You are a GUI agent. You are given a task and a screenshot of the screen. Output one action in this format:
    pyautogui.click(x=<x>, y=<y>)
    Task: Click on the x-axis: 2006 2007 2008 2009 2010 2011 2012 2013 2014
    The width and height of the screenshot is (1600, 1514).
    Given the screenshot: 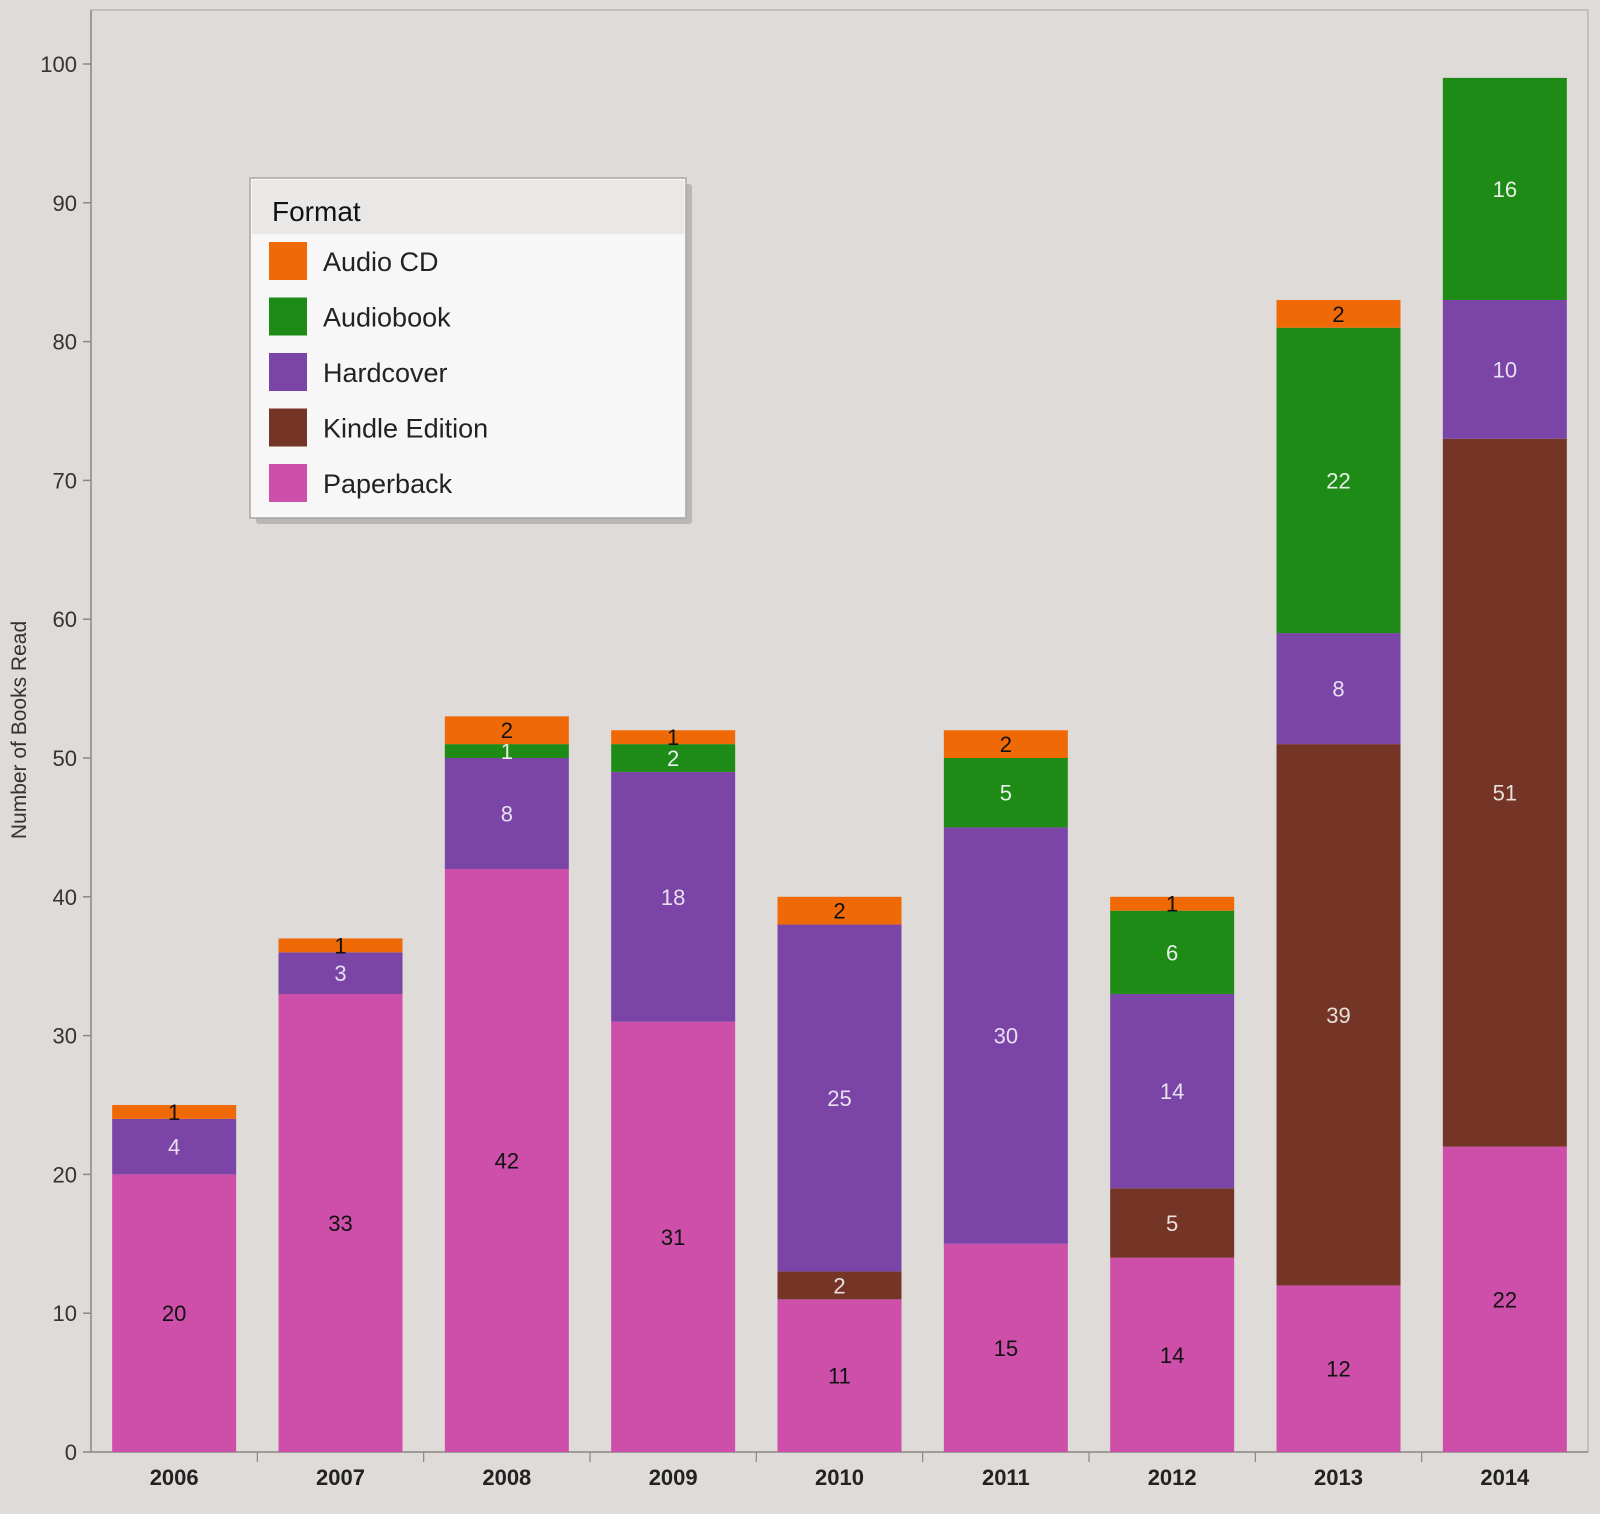 What is the action you would take?
    pyautogui.click(x=839, y=1470)
    